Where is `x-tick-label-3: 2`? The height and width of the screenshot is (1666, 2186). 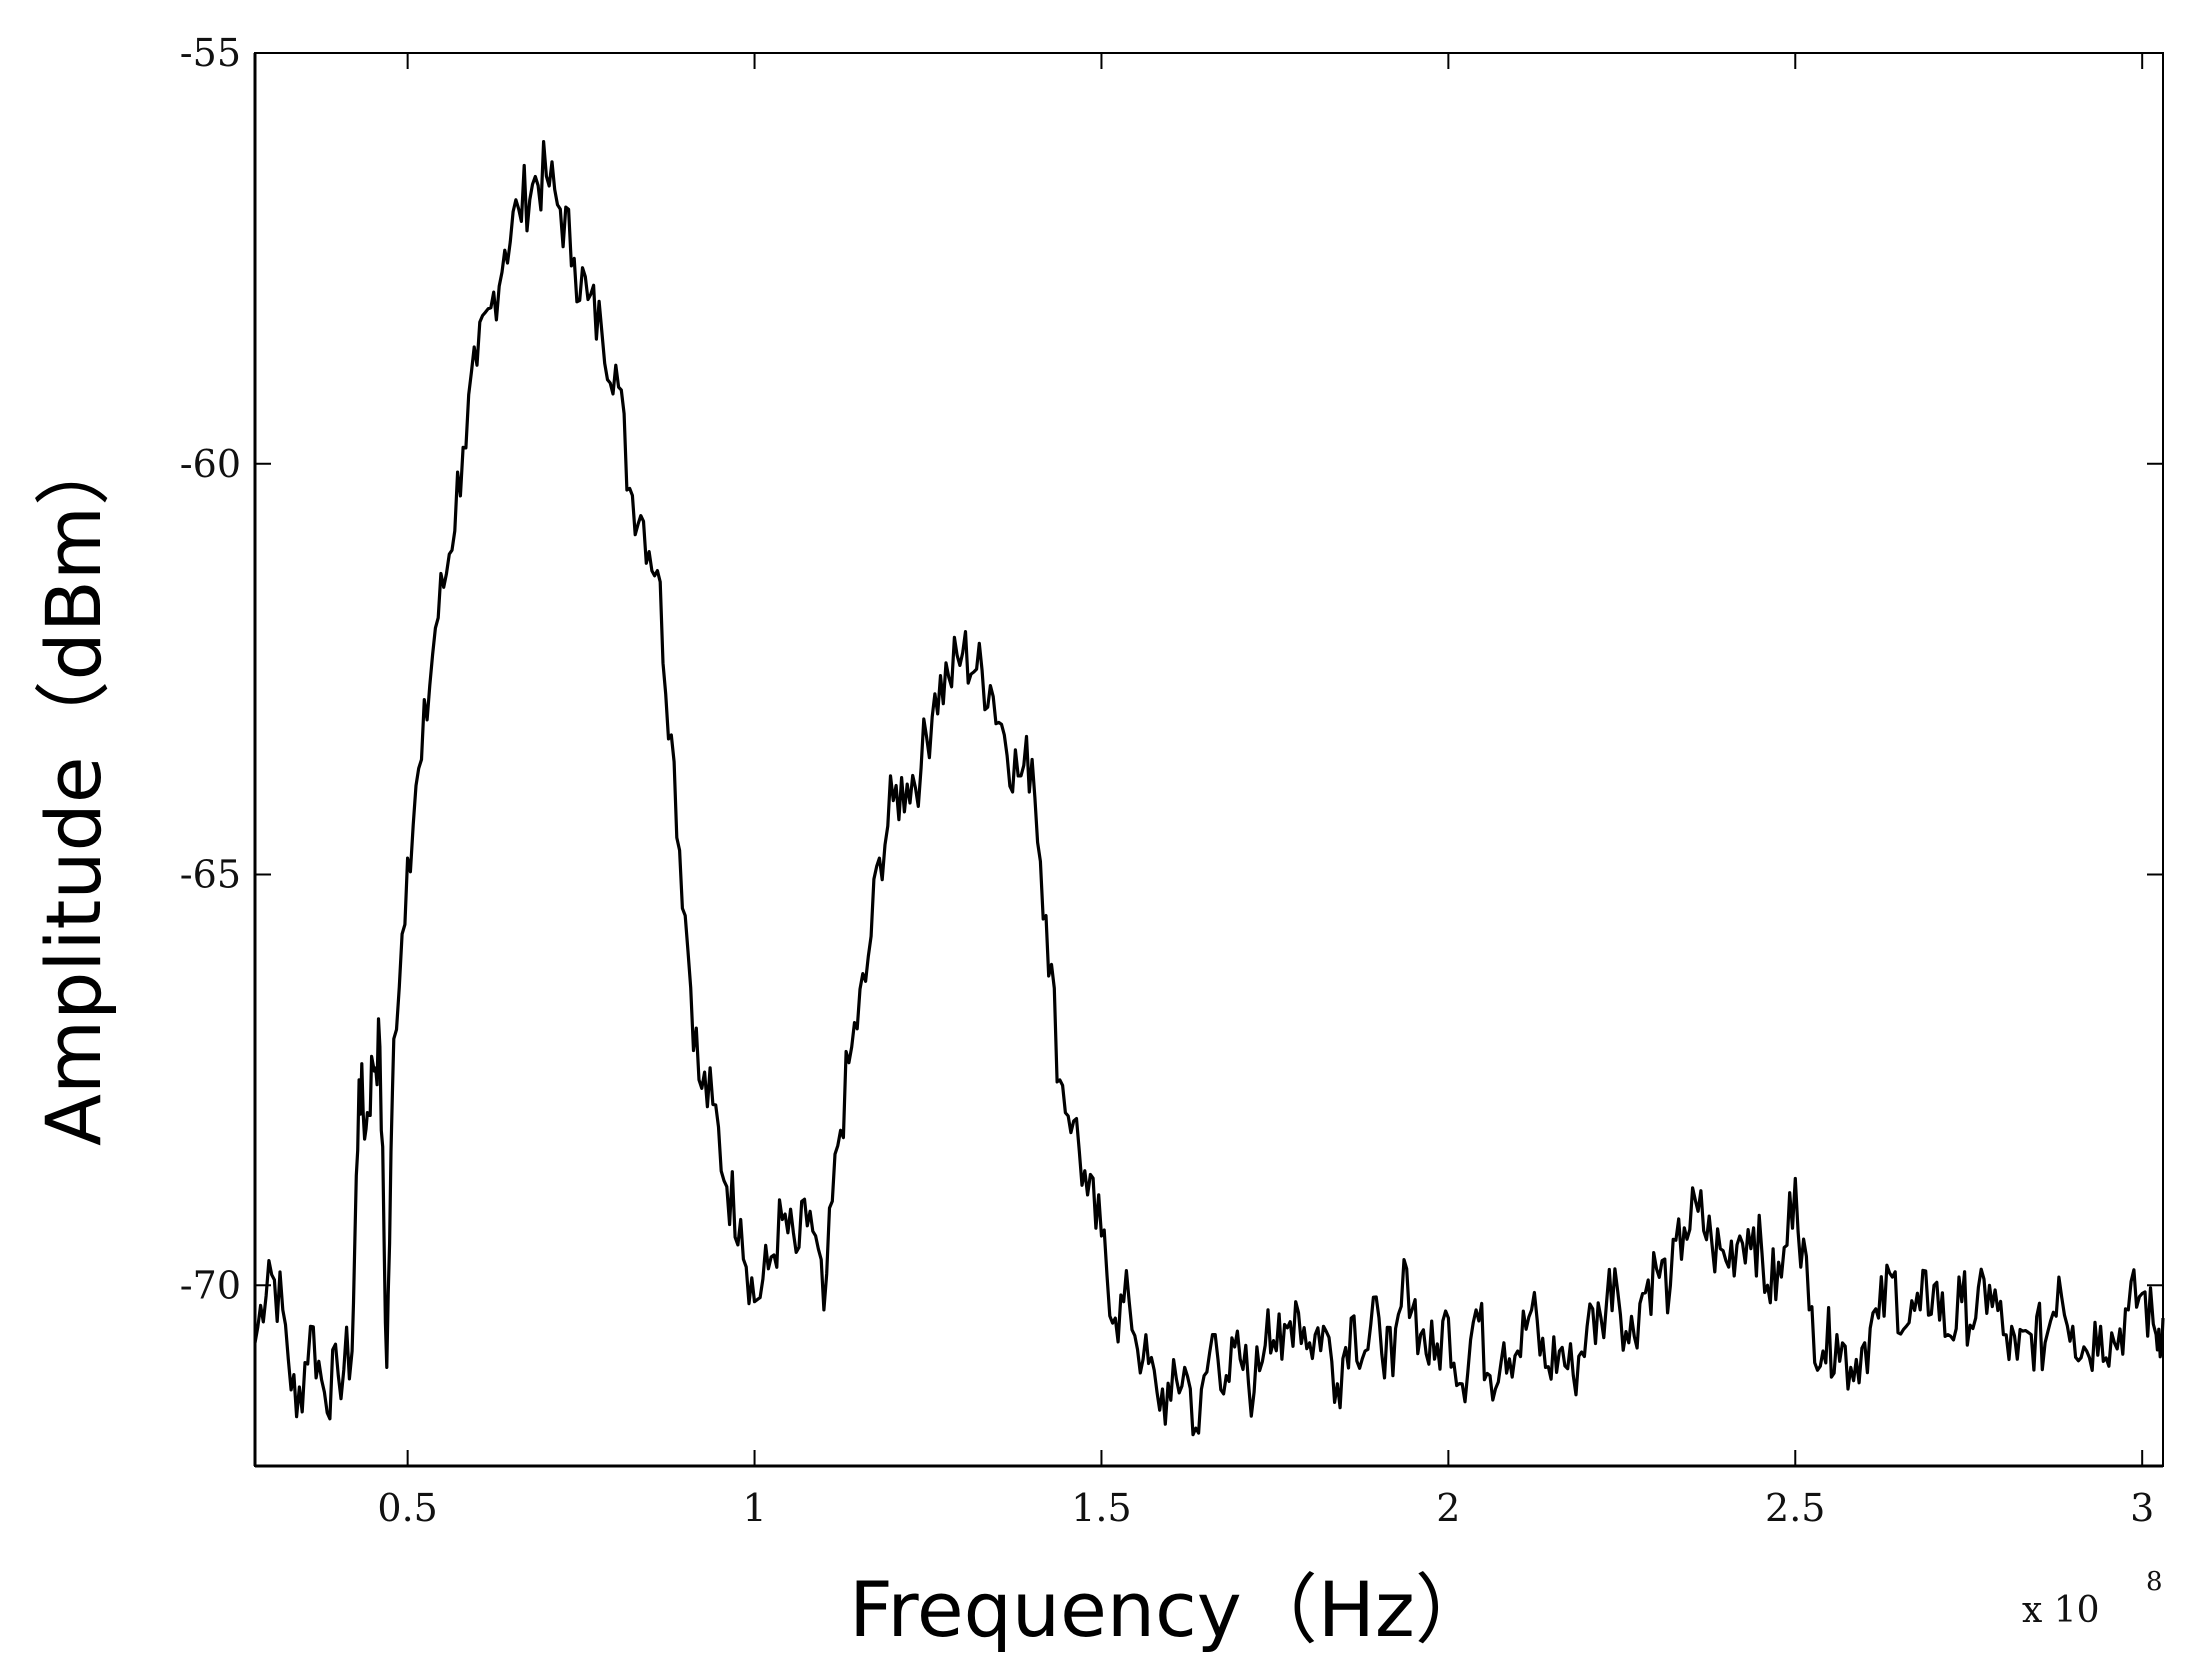 x-tick-label-3: 2 is located at coordinates (1448, 1508).